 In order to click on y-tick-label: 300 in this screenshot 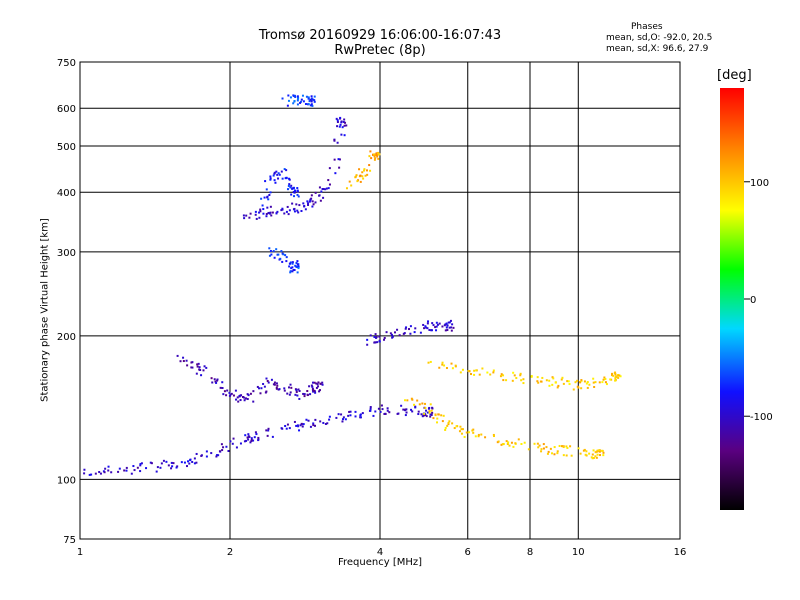, I will do `click(66, 253)`.